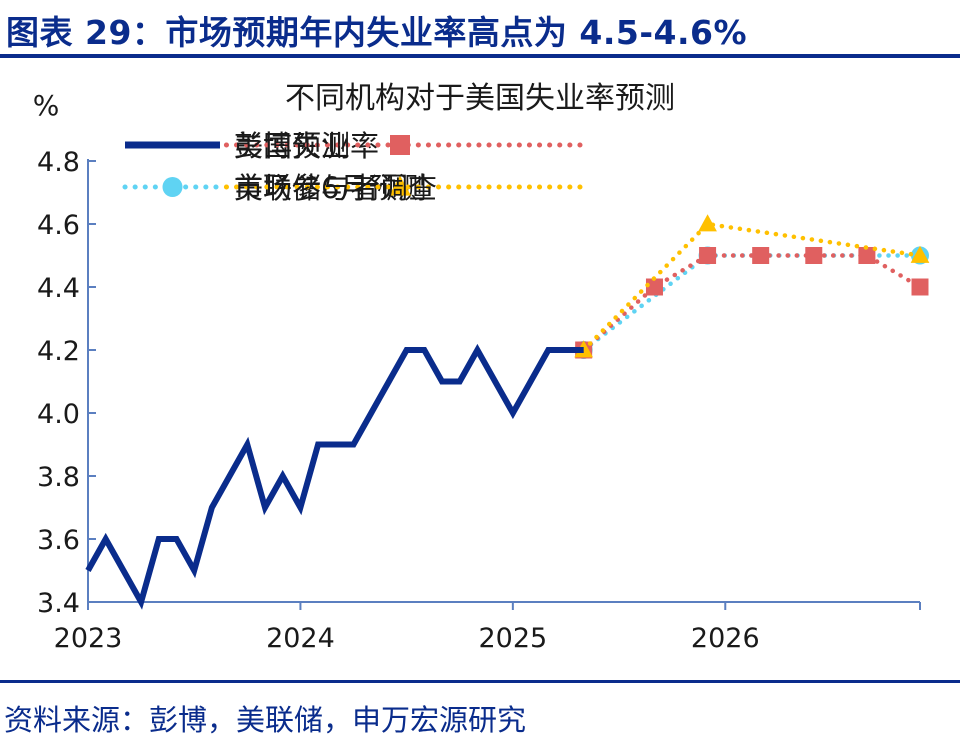 The image size is (960, 740). Describe the element at coordinates (725, 638) in the screenshot. I see `x-tick-label: 2026` at that location.